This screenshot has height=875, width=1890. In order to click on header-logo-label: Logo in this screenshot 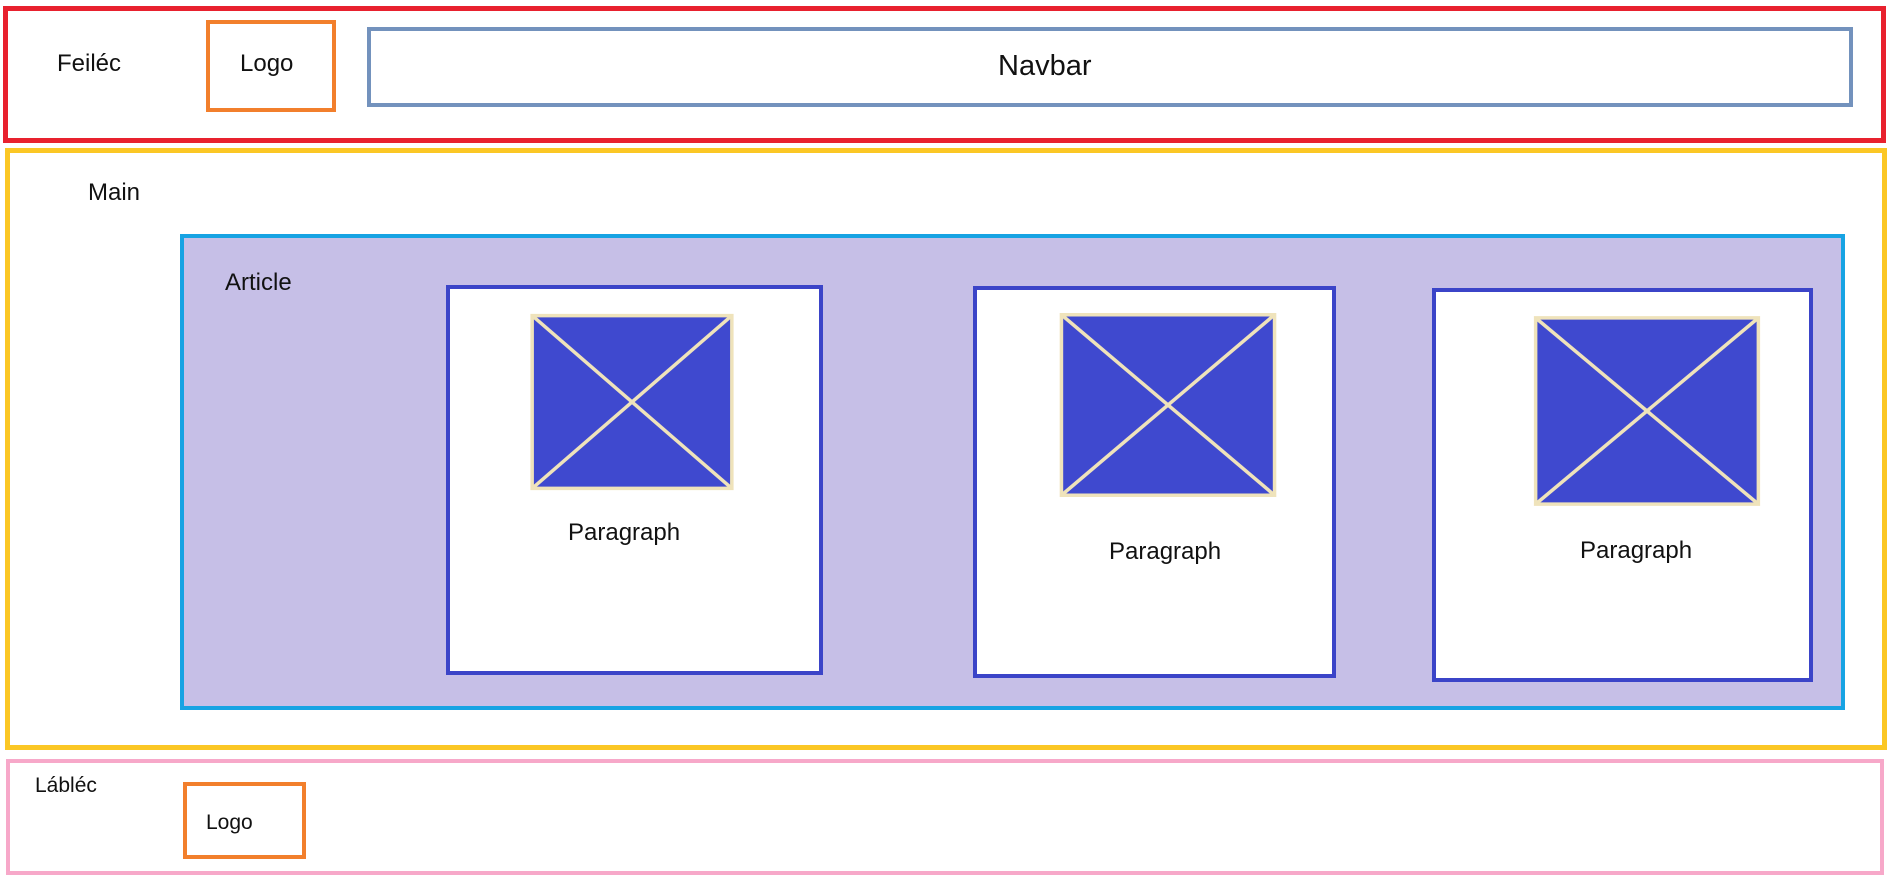, I will do `click(267, 63)`.